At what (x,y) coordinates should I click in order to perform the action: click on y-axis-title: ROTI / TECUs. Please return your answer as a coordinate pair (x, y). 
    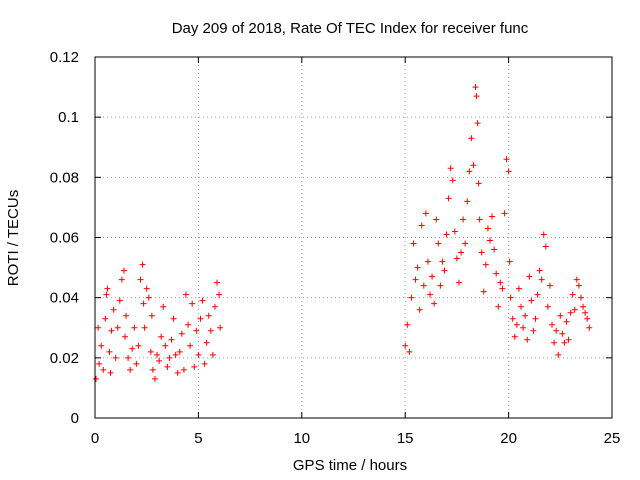
    Looking at the image, I should click on (13, 238).